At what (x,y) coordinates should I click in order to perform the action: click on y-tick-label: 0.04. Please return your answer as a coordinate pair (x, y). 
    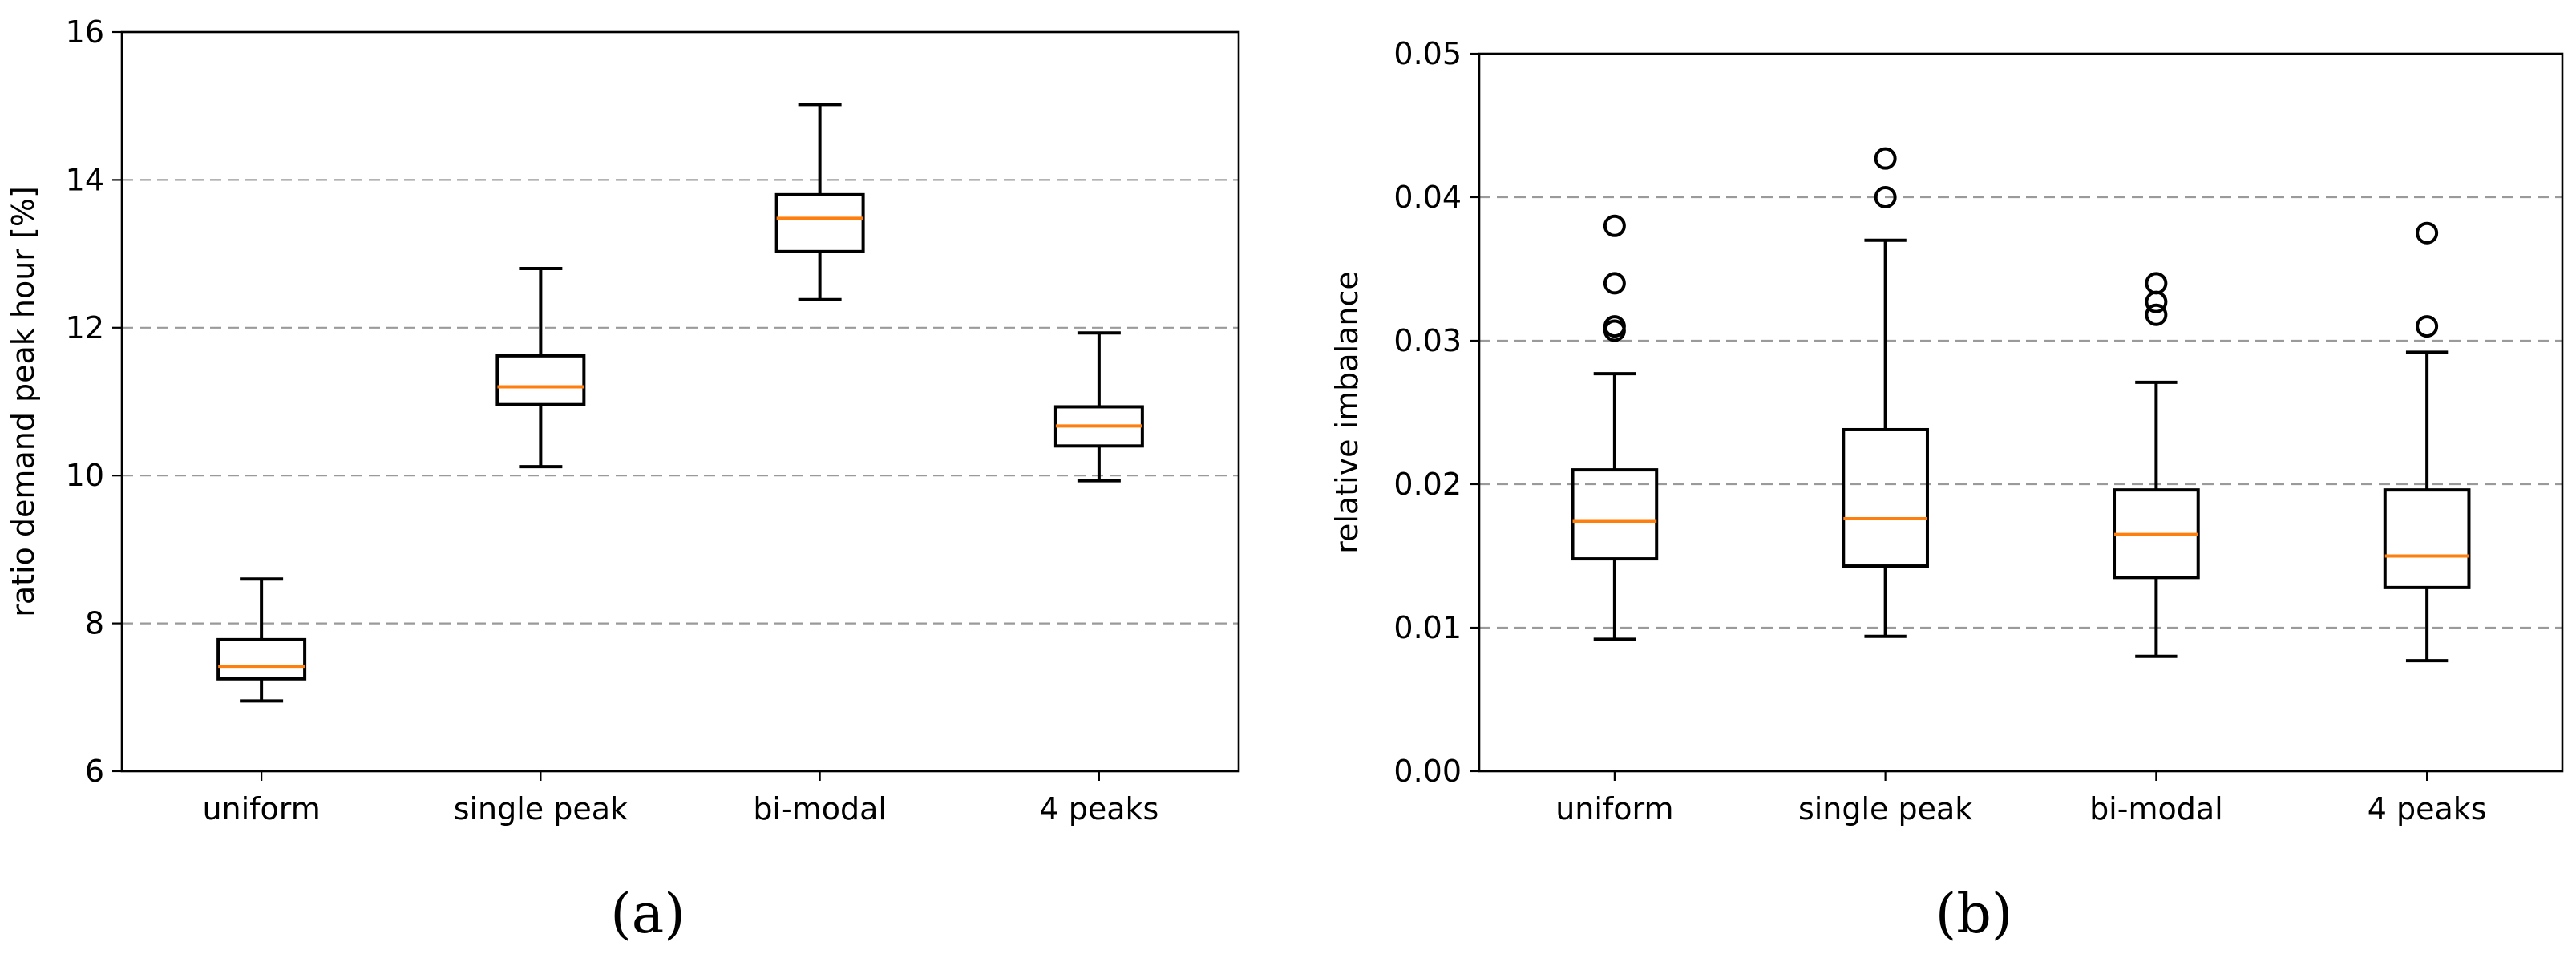
    Looking at the image, I should click on (1427, 197).